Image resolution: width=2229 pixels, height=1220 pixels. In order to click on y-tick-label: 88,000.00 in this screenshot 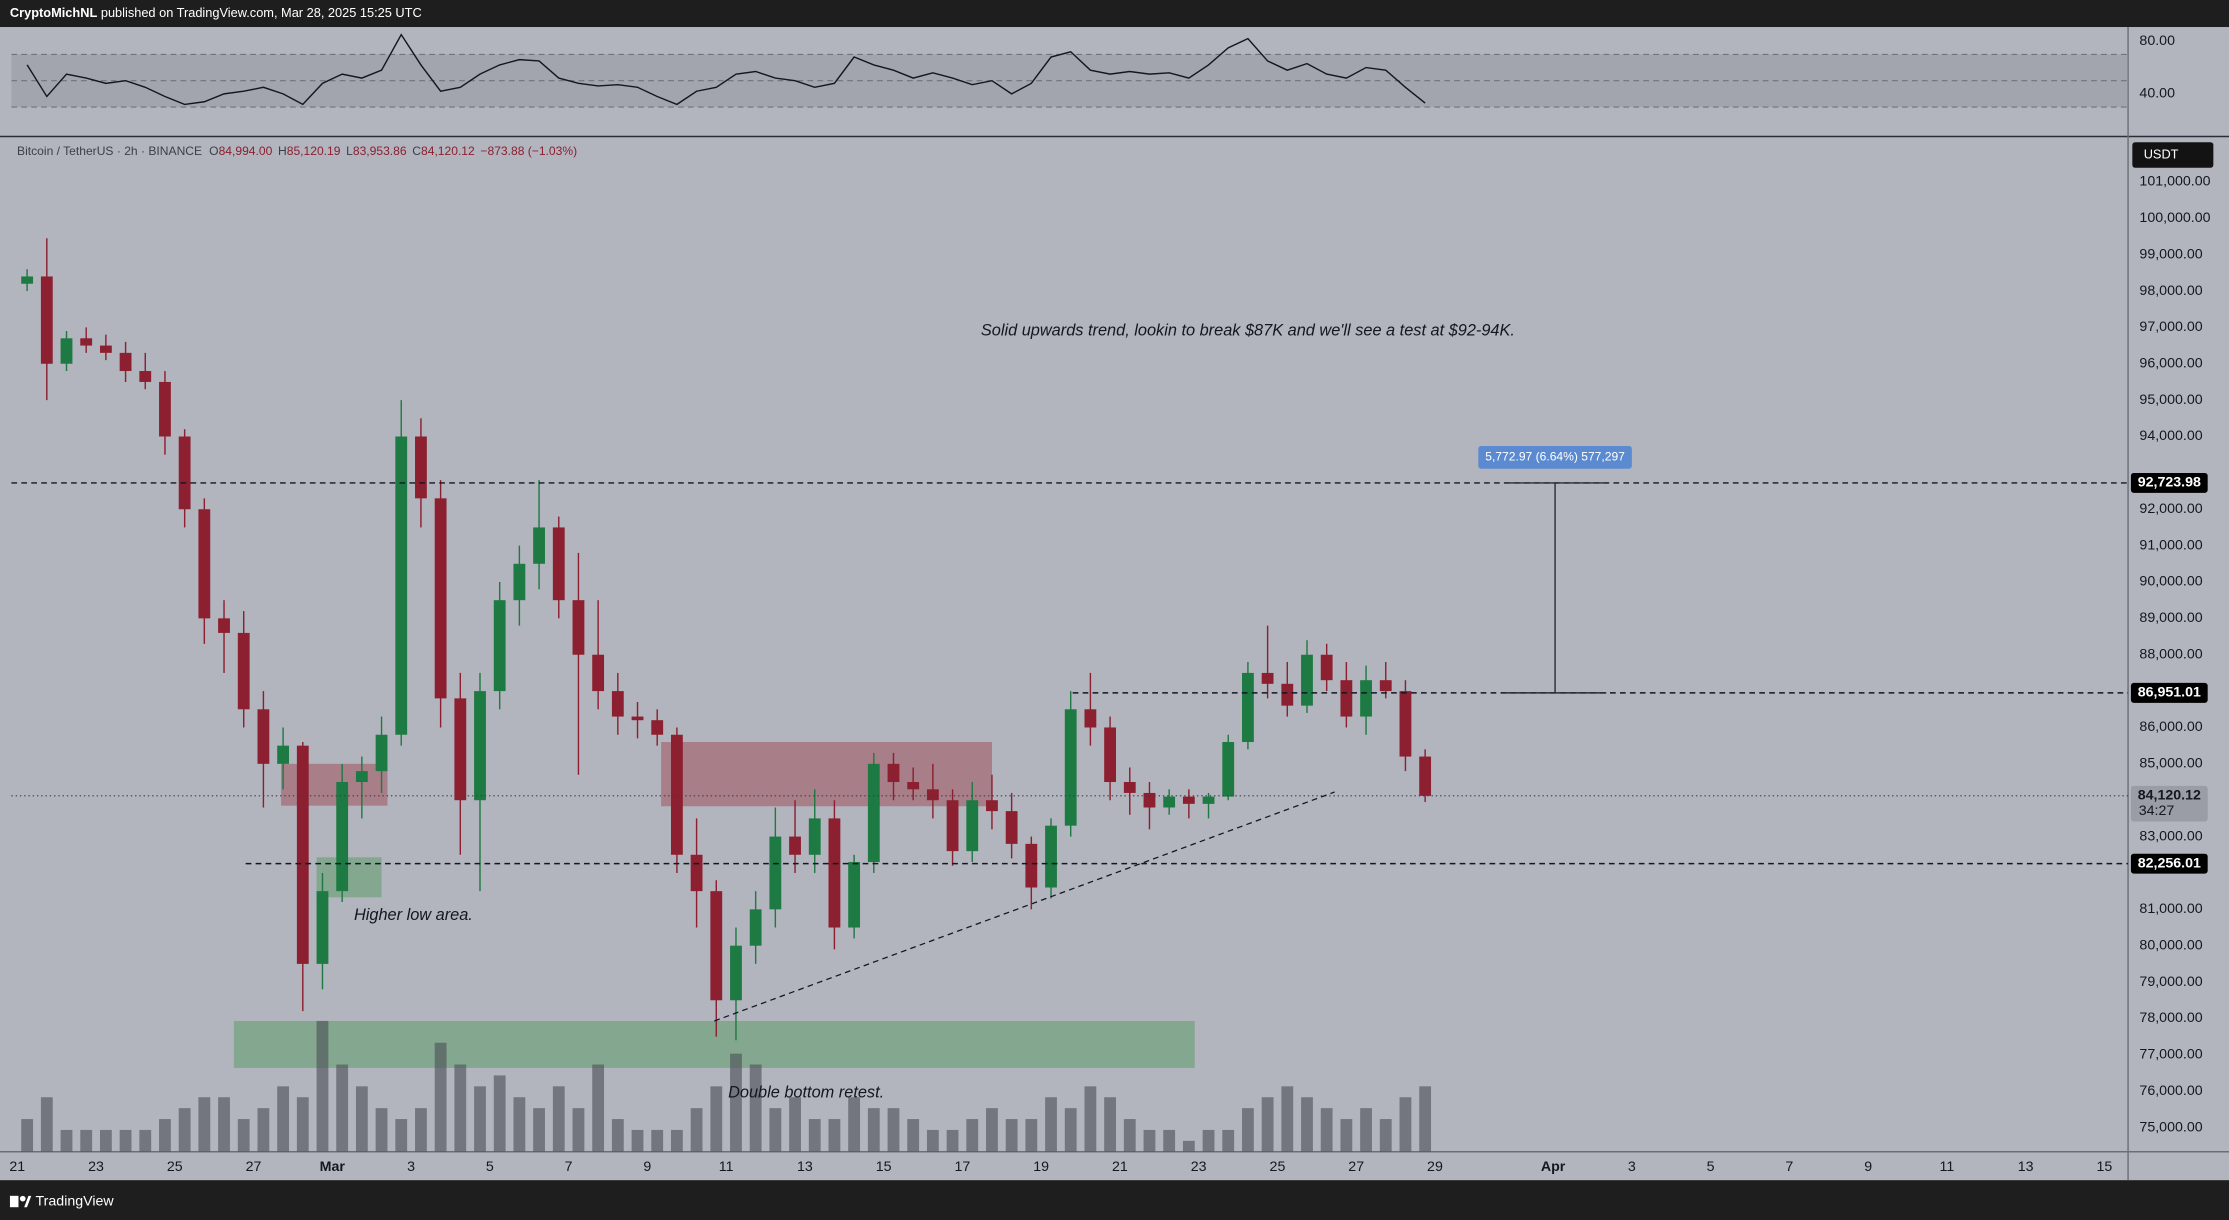, I will do `click(2170, 654)`.